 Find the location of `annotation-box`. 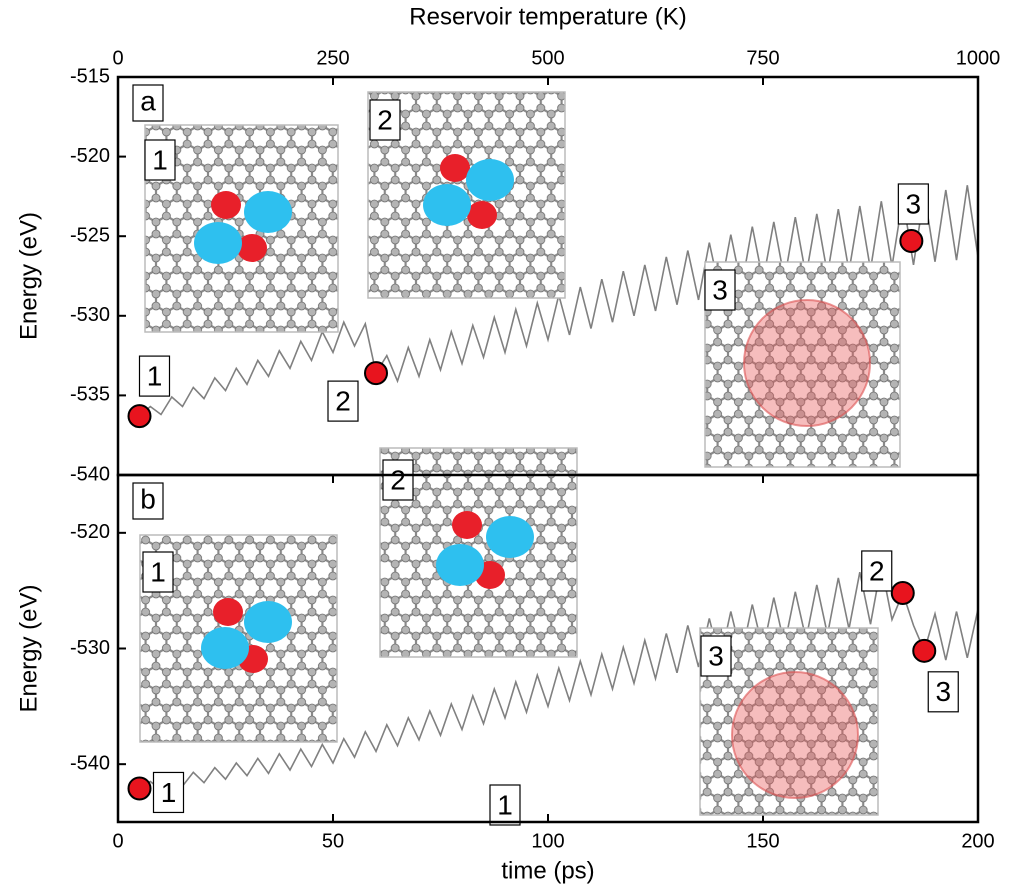

annotation-box is located at coordinates (505, 805).